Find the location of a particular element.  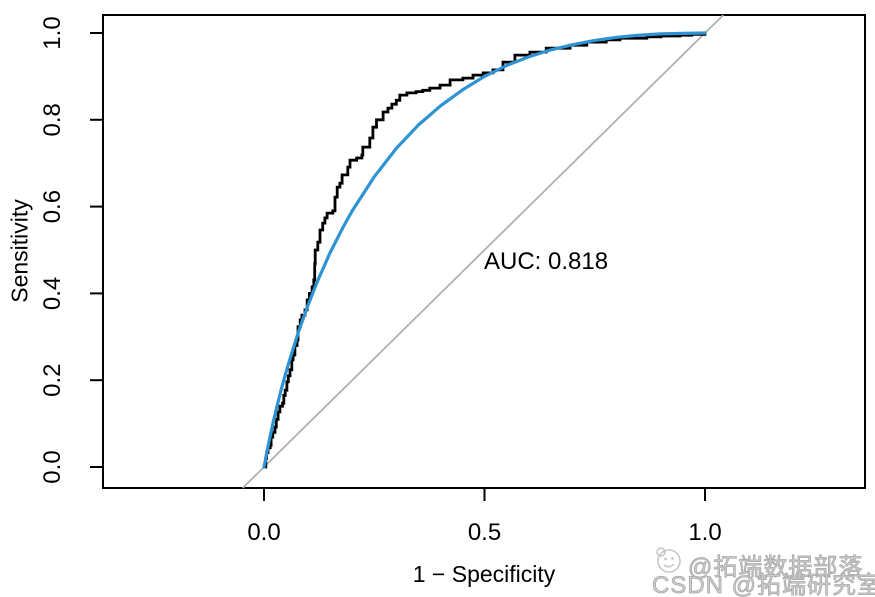

y-tick-label: 1.0 is located at coordinates (52, 32).